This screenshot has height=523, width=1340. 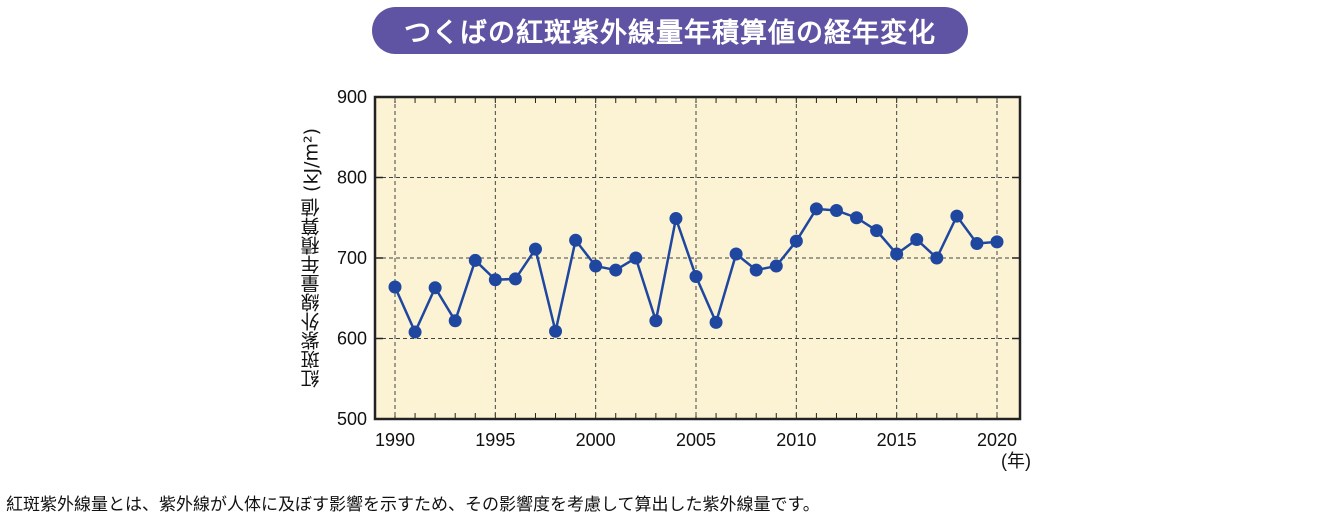 What do you see at coordinates (352, 419) in the screenshot?
I see `y-tick-label: 500` at bounding box center [352, 419].